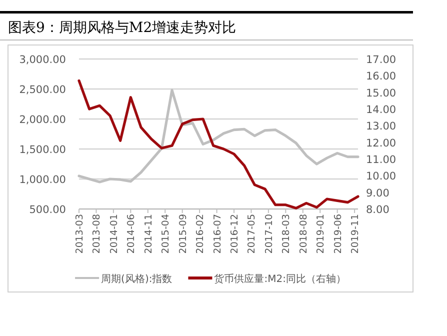 The height and width of the screenshot is (336, 447). Describe the element at coordinates (381, 176) in the screenshot. I see `y2-tick-label: 10.00` at that location.